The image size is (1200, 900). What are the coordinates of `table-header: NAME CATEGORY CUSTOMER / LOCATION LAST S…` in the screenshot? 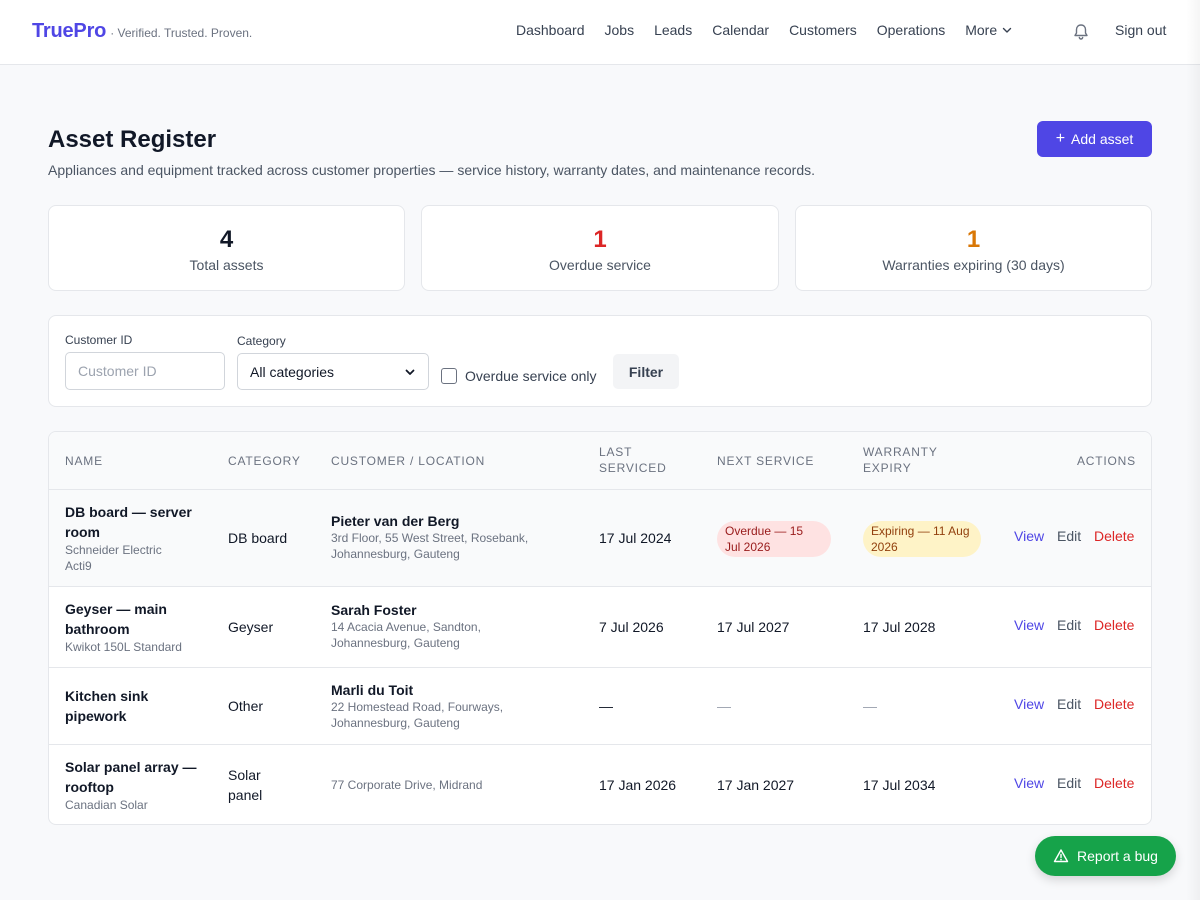 It's located at (600, 461).